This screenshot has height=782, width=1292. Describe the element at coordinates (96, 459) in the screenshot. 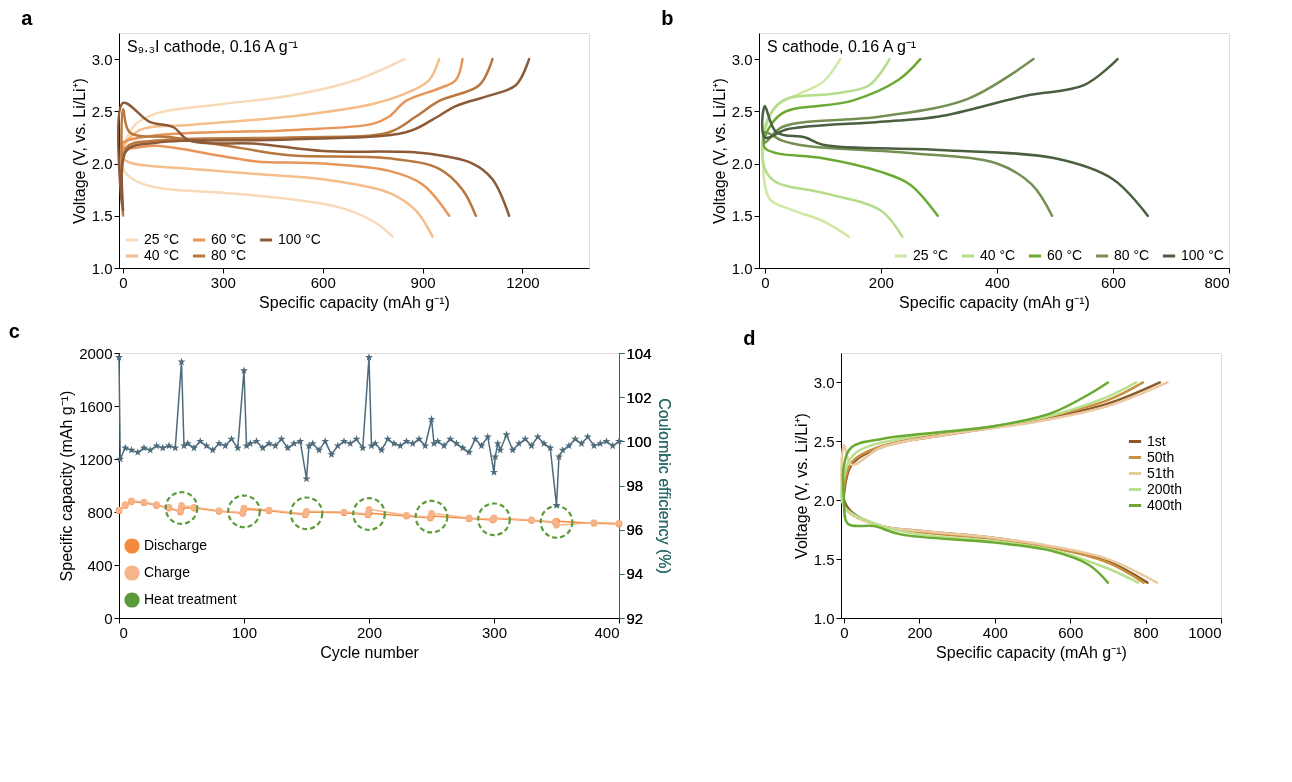

I see `y-tick-label: 1200` at that location.